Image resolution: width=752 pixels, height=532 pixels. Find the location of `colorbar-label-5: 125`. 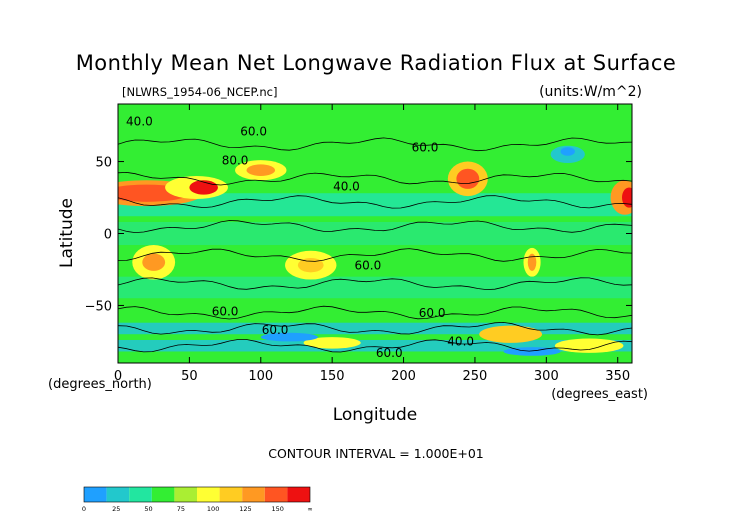

colorbar-label-5: 125 is located at coordinates (245, 509).